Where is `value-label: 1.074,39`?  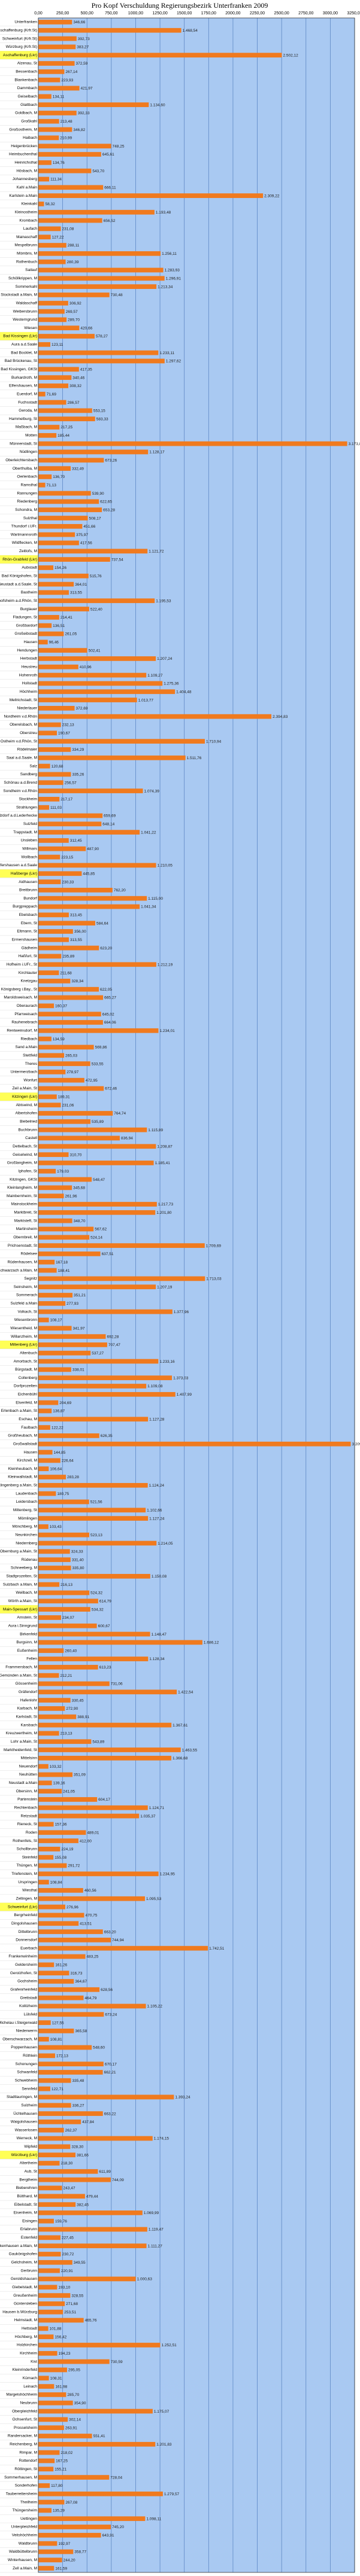 value-label: 1.074,39 is located at coordinates (152, 791).